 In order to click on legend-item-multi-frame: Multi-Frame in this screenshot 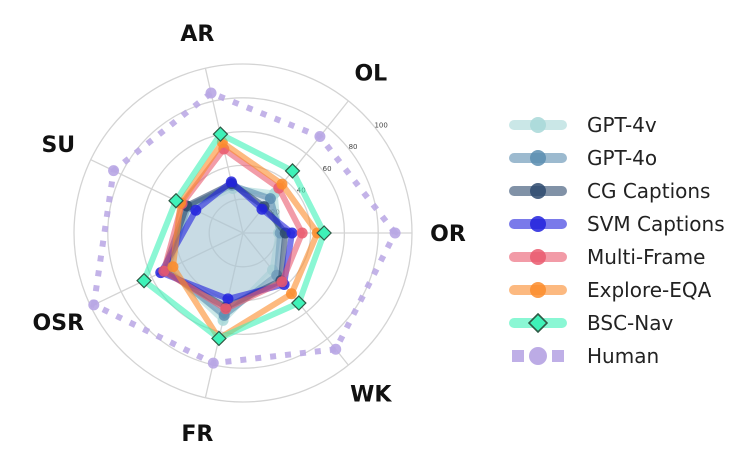, I will do `click(616, 256)`.